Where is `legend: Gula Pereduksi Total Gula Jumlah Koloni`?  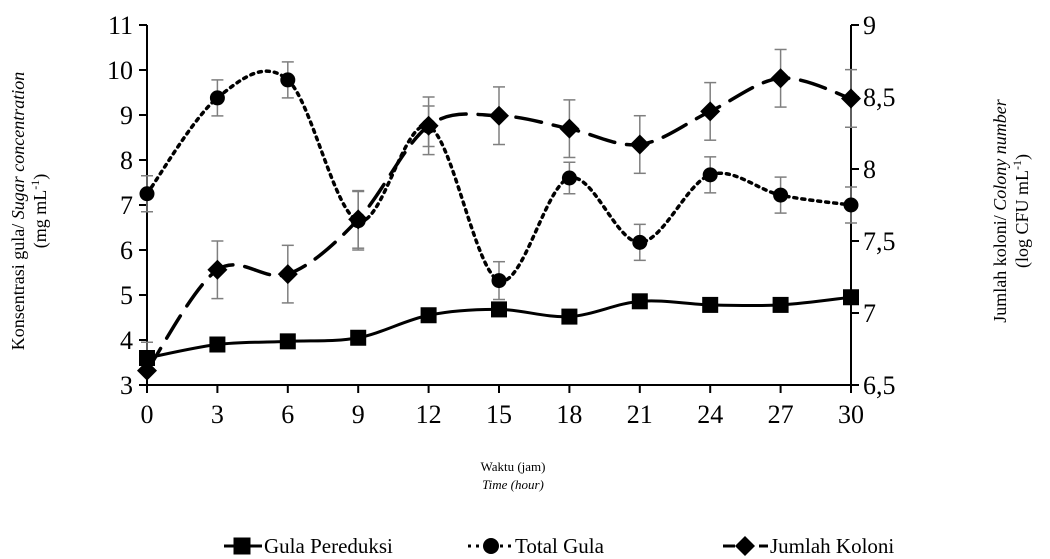 legend: Gula Pereduksi Total Gula Jumlah Koloni is located at coordinates (559, 546).